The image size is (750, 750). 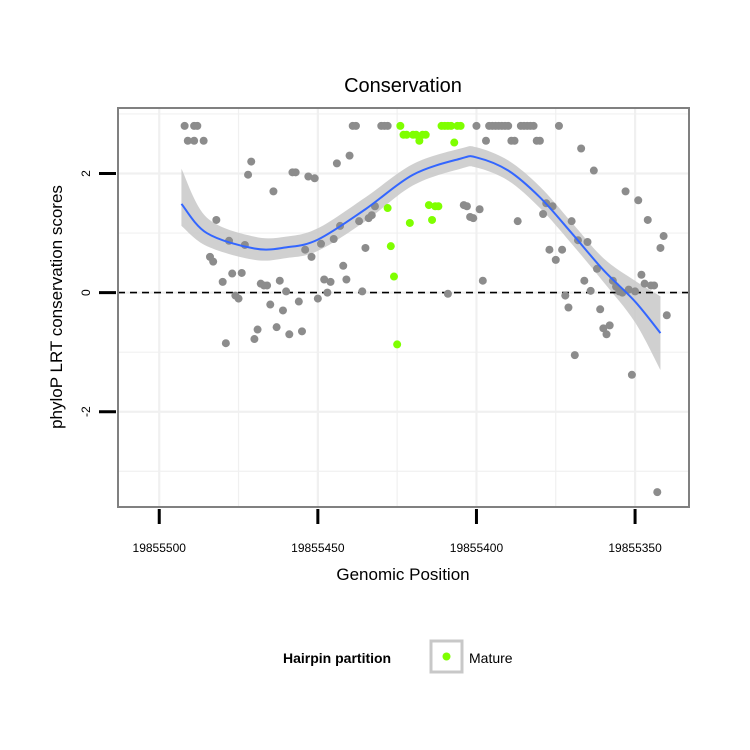 I want to click on chart-title: Conservation, so click(x=403, y=86).